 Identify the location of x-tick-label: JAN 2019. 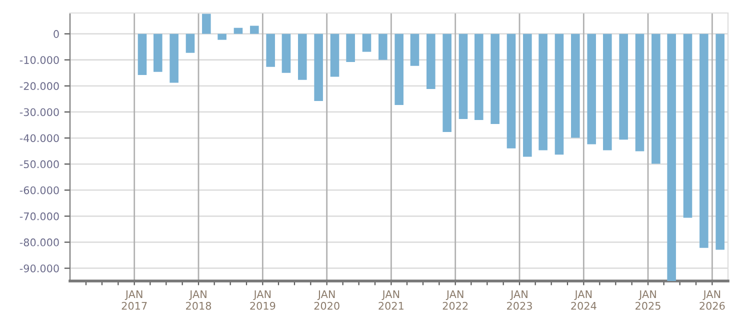
(263, 300).